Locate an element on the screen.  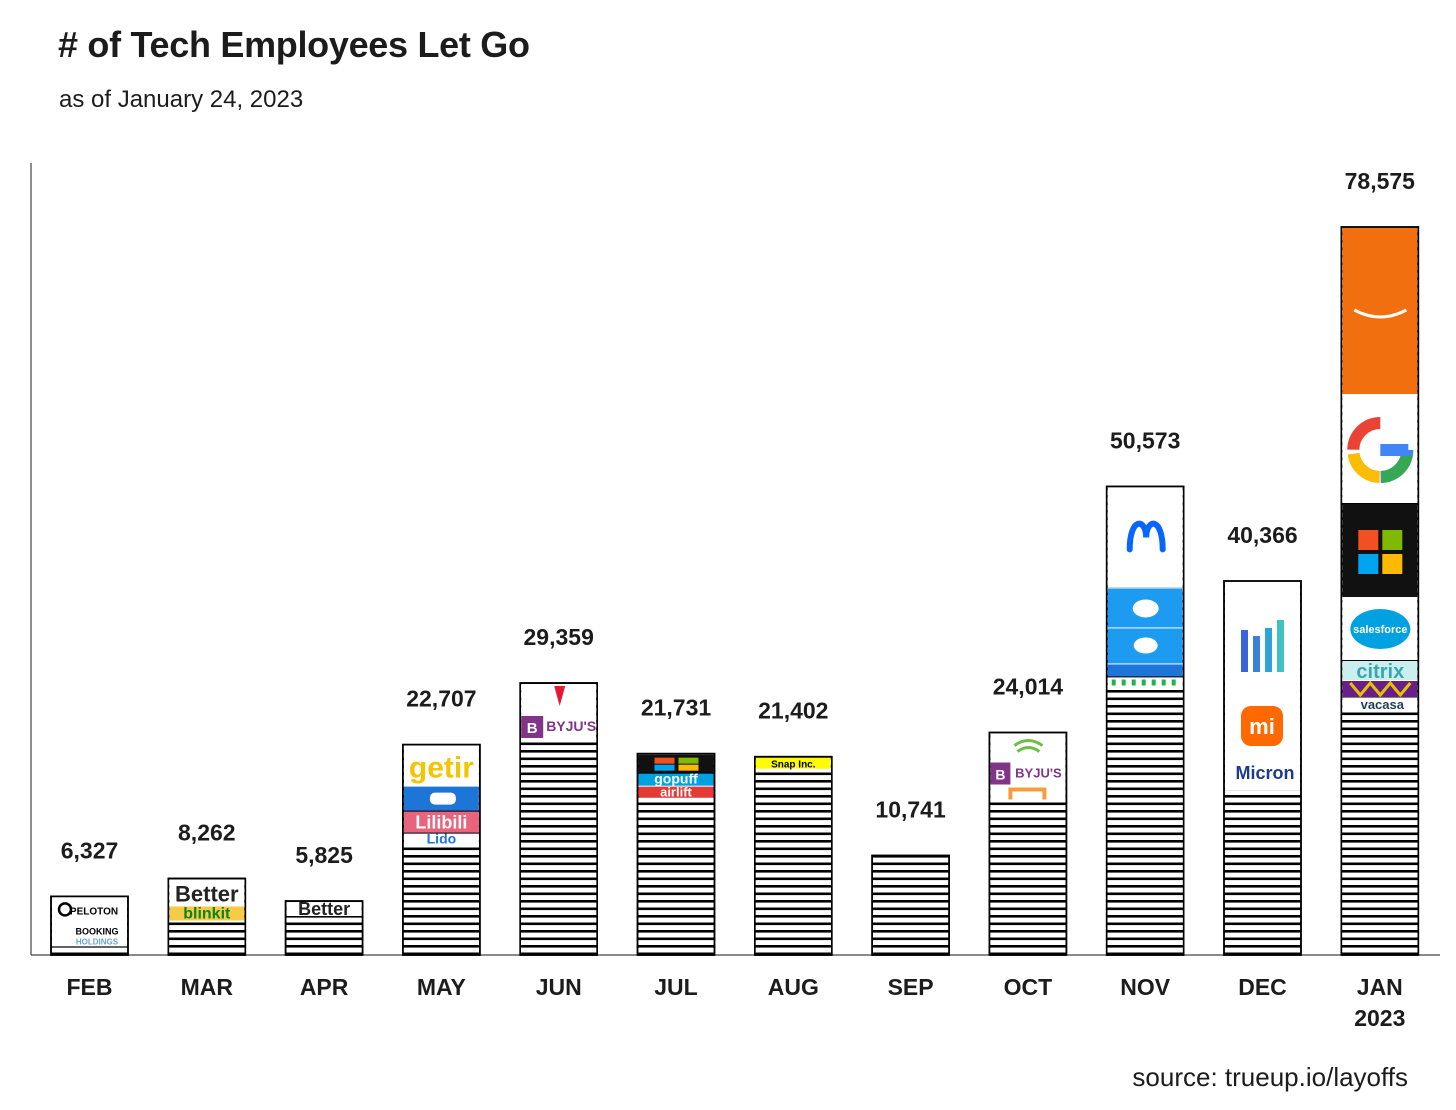
x-tick-label: AUG is located at coordinates (793, 987).